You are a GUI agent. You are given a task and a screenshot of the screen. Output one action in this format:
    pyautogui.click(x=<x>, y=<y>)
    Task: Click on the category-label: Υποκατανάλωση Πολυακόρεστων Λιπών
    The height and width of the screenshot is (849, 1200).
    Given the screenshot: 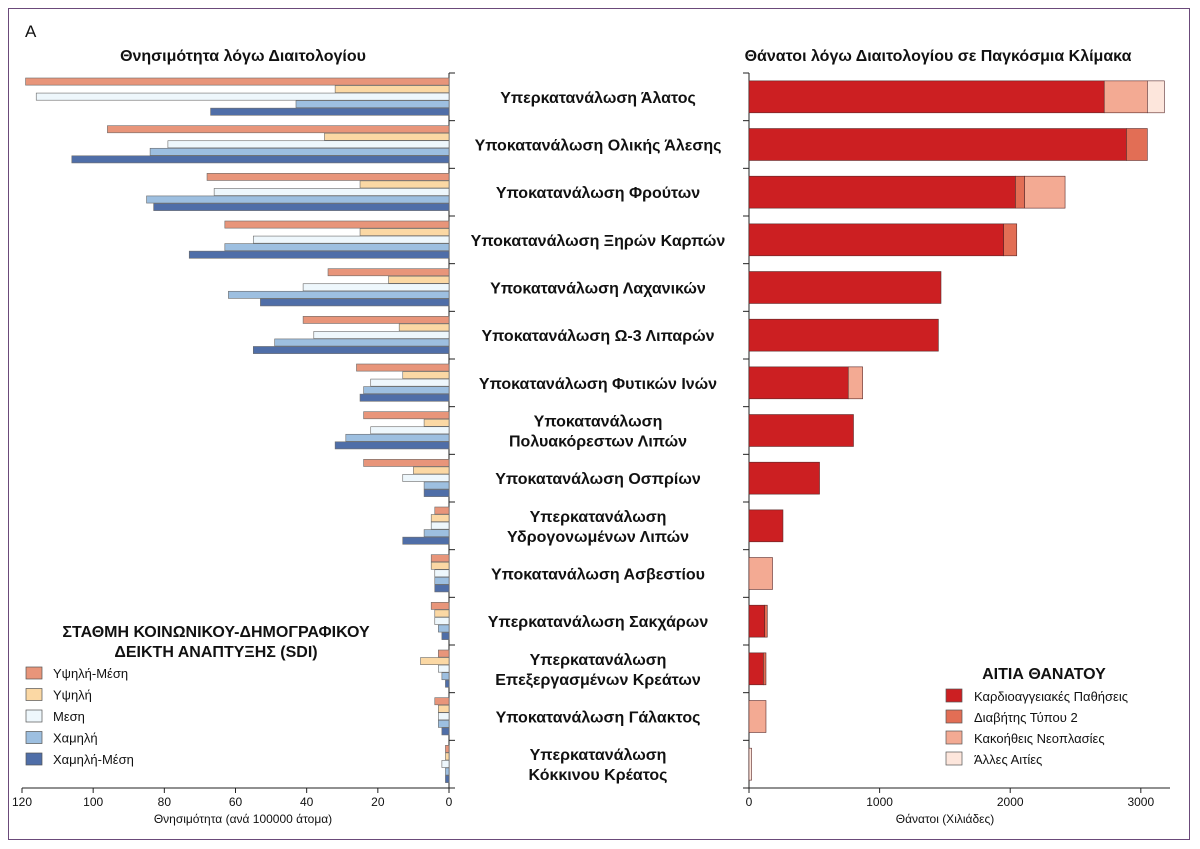 What is the action you would take?
    pyautogui.click(x=598, y=432)
    